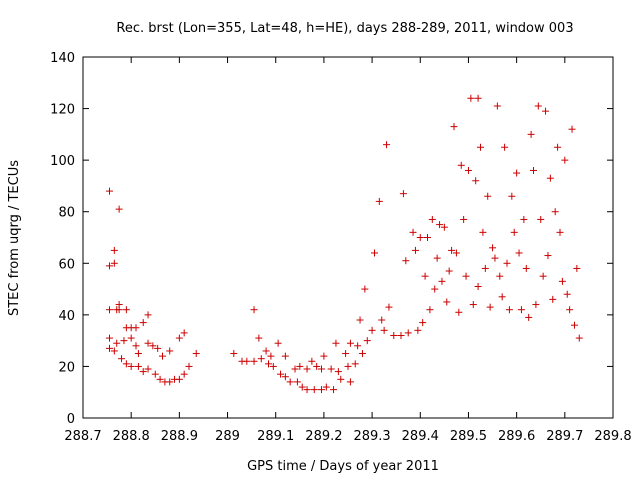 This screenshot has height=480, width=640. What do you see at coordinates (612, 436) in the screenshot?
I see `x-tick-label: 289.8` at bounding box center [612, 436].